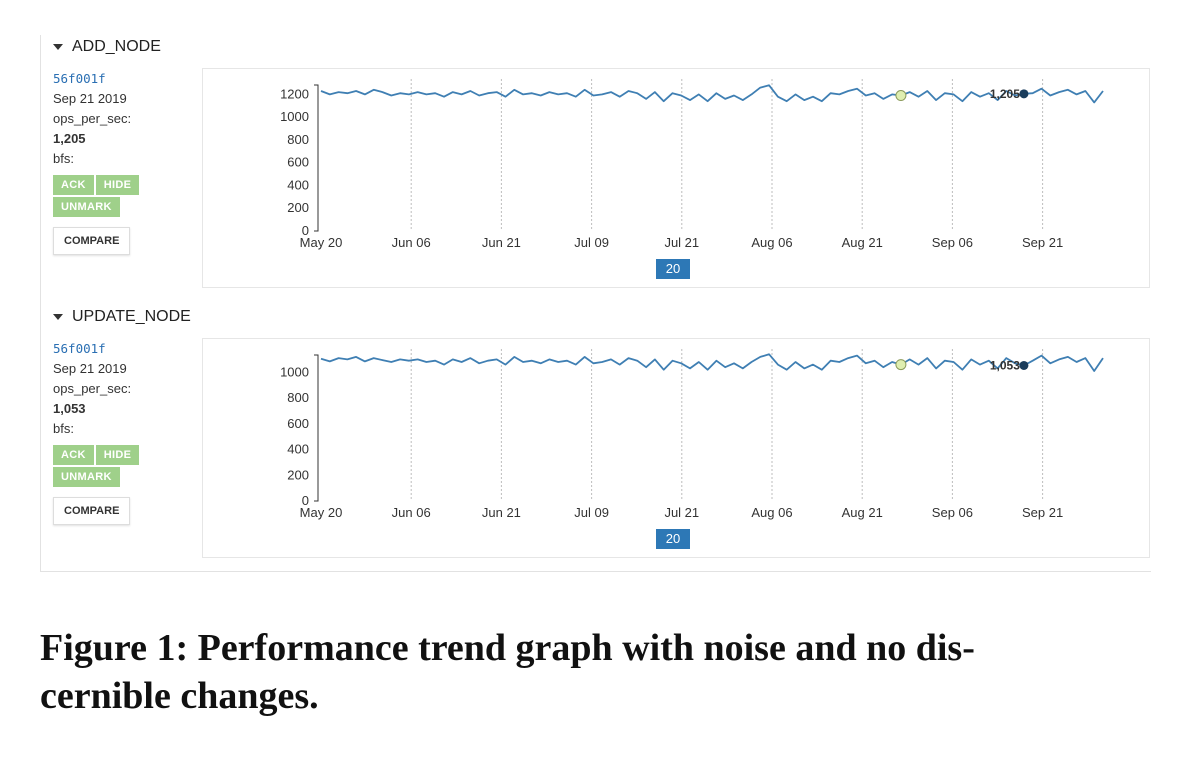 This screenshot has height=760, width=1201. Describe the element at coordinates (179, 696) in the screenshot. I see `caption-line: cernible changes.` at that location.